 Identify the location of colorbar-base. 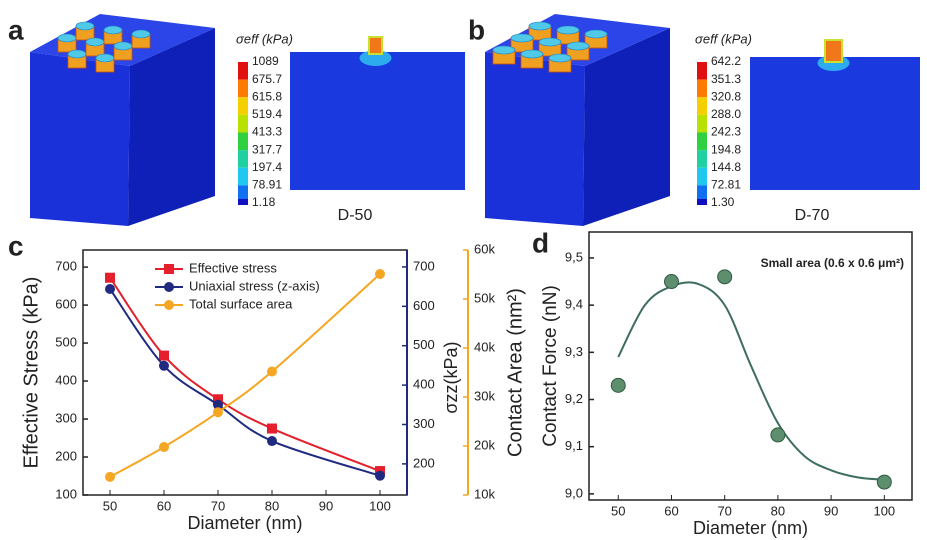
(243, 202).